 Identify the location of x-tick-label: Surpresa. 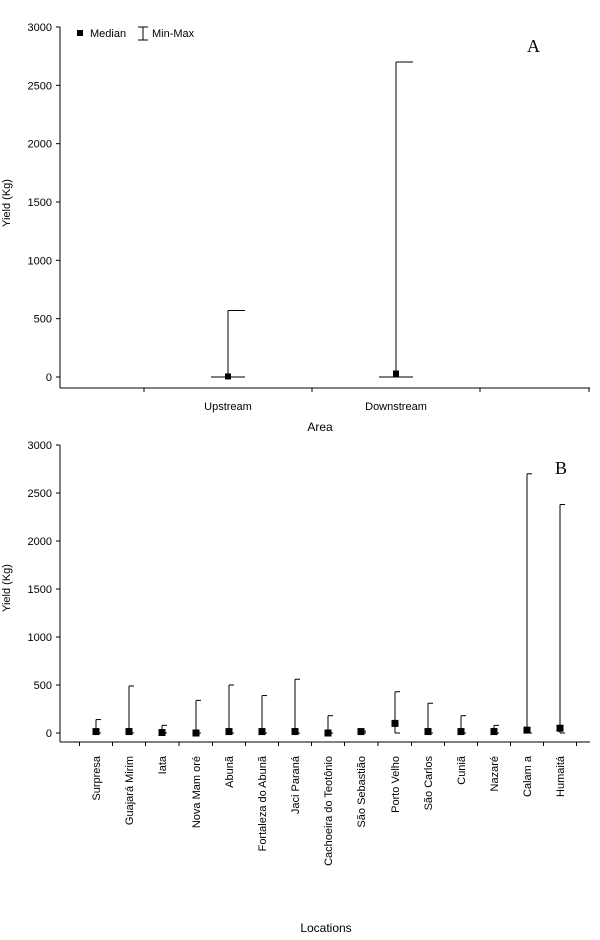
(97, 778).